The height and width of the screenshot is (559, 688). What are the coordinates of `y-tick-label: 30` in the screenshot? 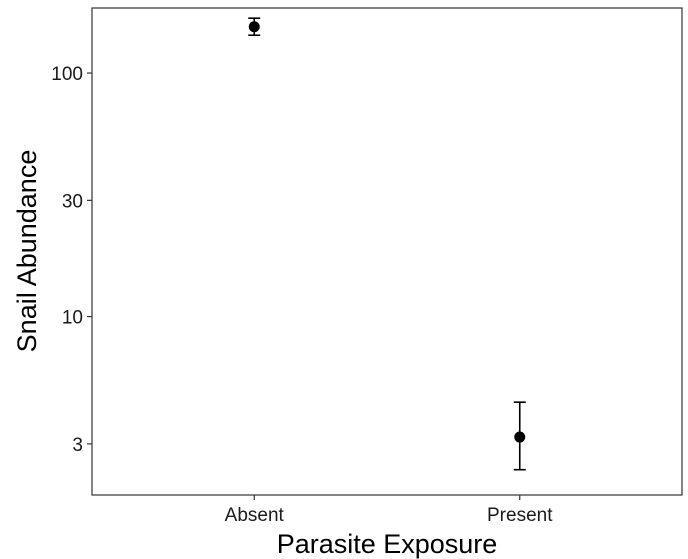 It's located at (72, 201).